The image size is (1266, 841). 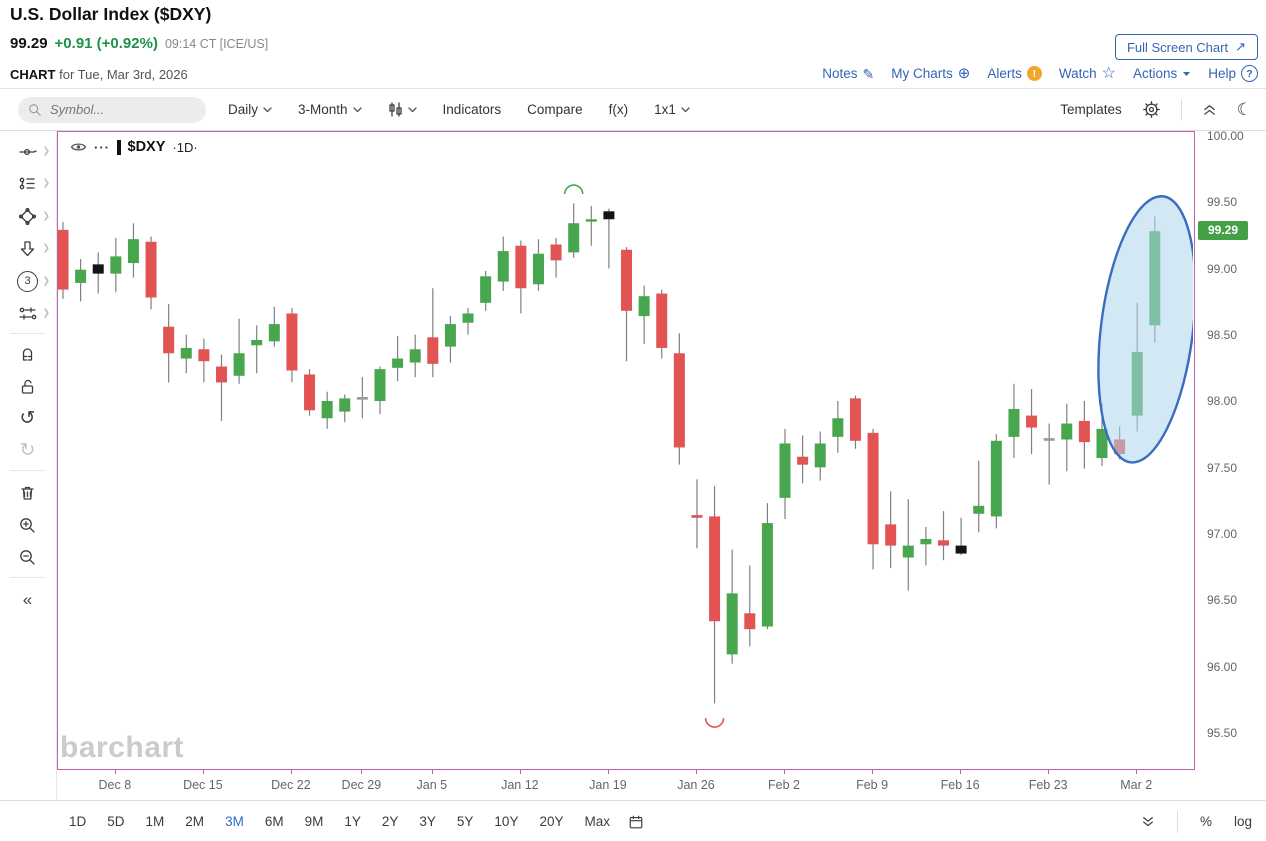 What do you see at coordinates (1162, 73) in the screenshot?
I see `actions-menu: Actions` at bounding box center [1162, 73].